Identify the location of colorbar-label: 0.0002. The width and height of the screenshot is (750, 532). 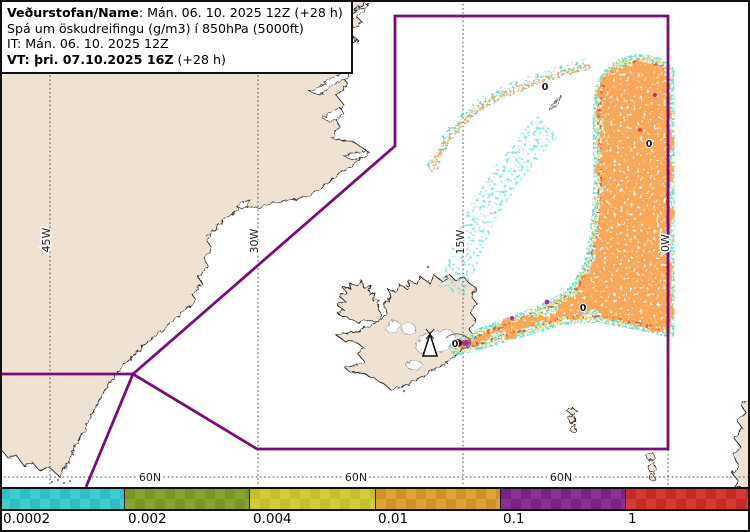
(27, 519).